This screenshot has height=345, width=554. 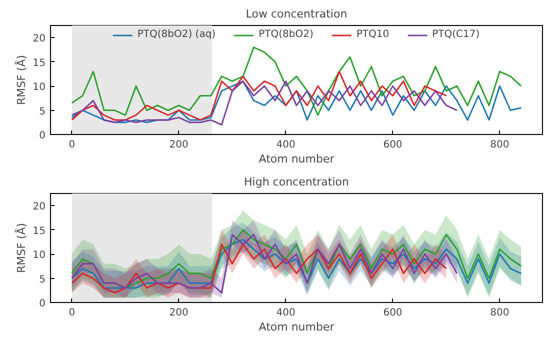 What do you see at coordinates (286, 34) in the screenshot?
I see `legend-label: PTQ(8bO2)` at bounding box center [286, 34].